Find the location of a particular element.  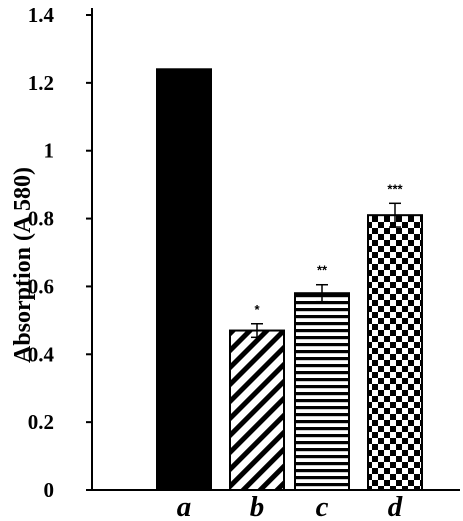

bar-b is located at coordinates (257, 410).